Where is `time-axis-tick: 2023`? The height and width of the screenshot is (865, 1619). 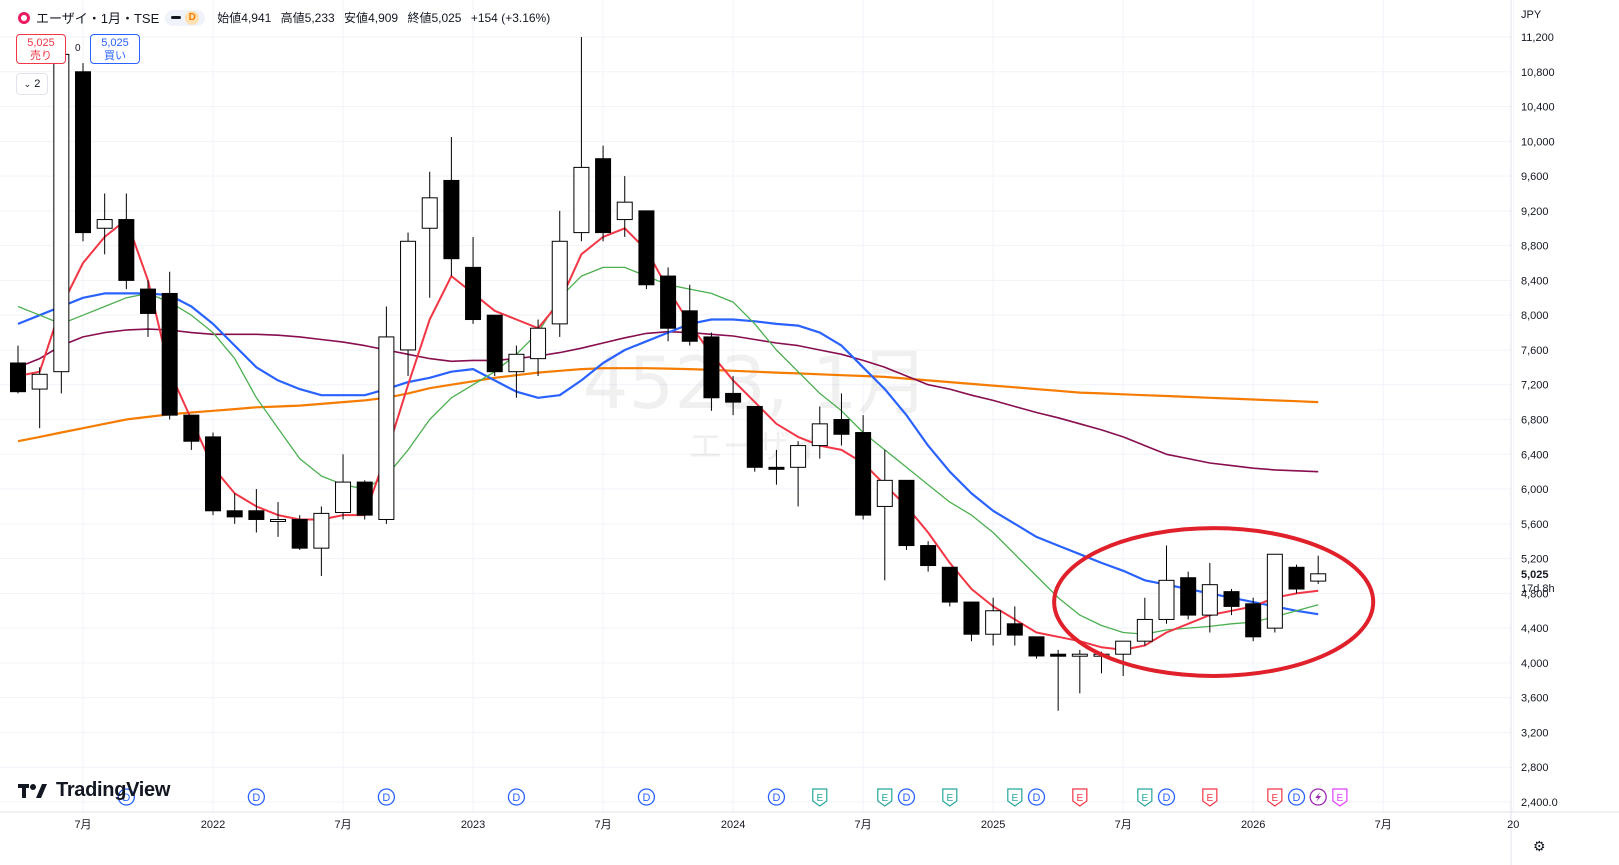 time-axis-tick: 2023 is located at coordinates (473, 825).